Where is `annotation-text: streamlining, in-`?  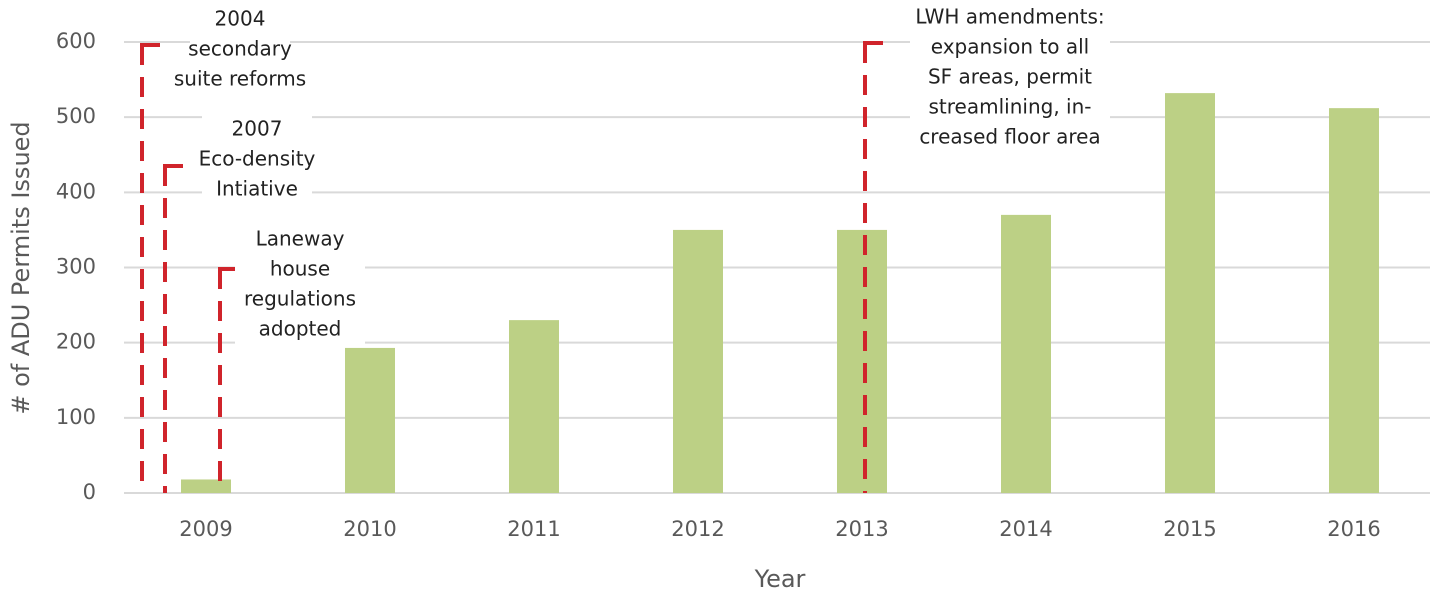
annotation-text: streamlining, in- is located at coordinates (1010, 107).